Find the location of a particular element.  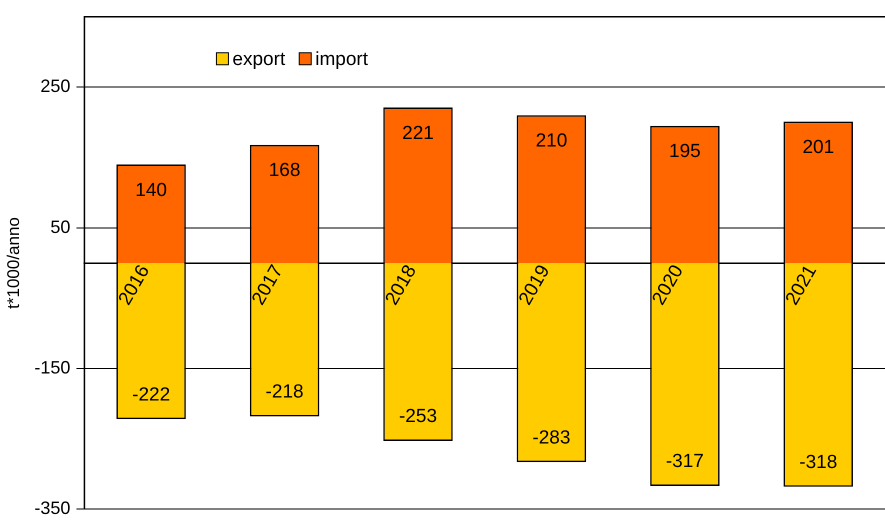

data-label: 195 is located at coordinates (685, 151).